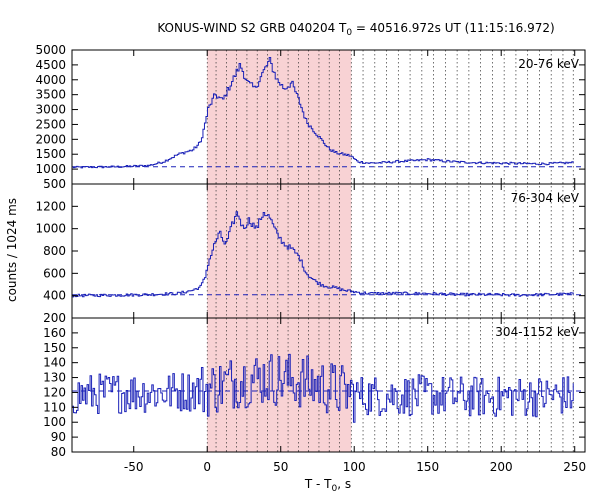  I want to click on y-tick-label: 120, so click(54, 392).